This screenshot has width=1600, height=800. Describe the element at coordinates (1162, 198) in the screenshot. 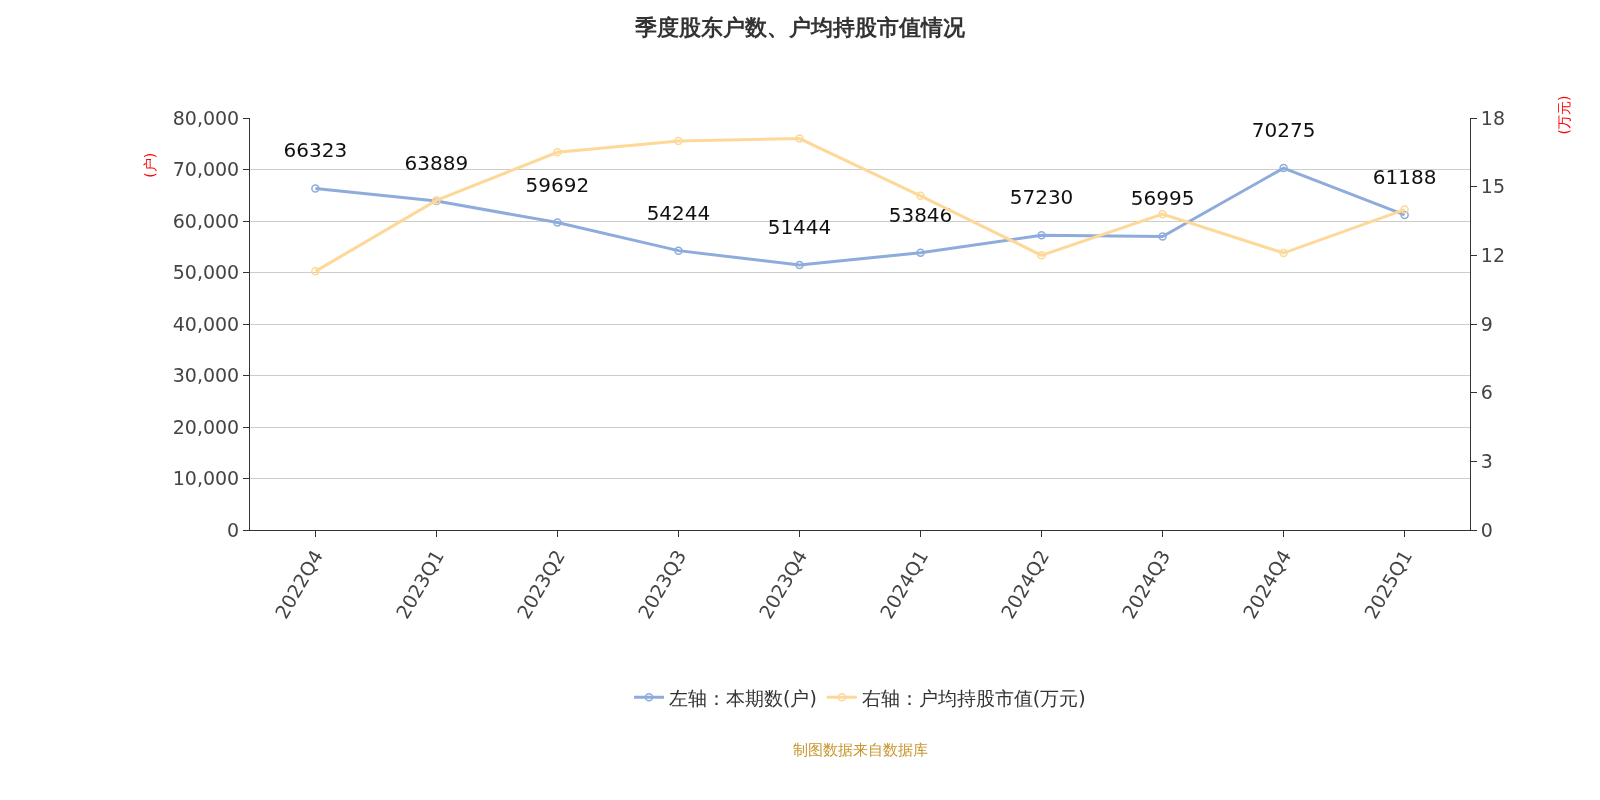

I see `data-label: 56995` at that location.